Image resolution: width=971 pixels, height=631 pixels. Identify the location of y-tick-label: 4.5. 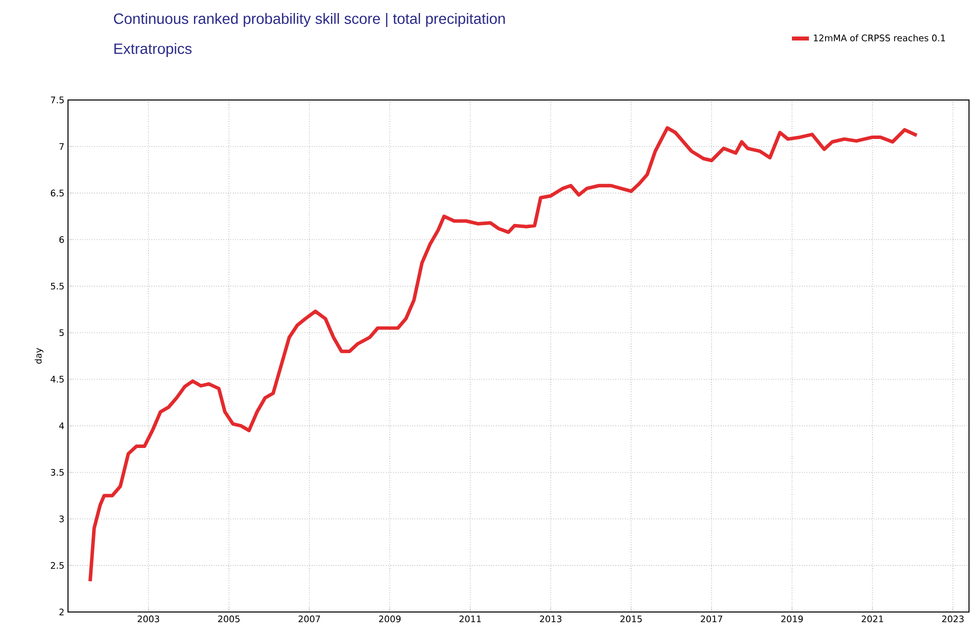
(57, 379).